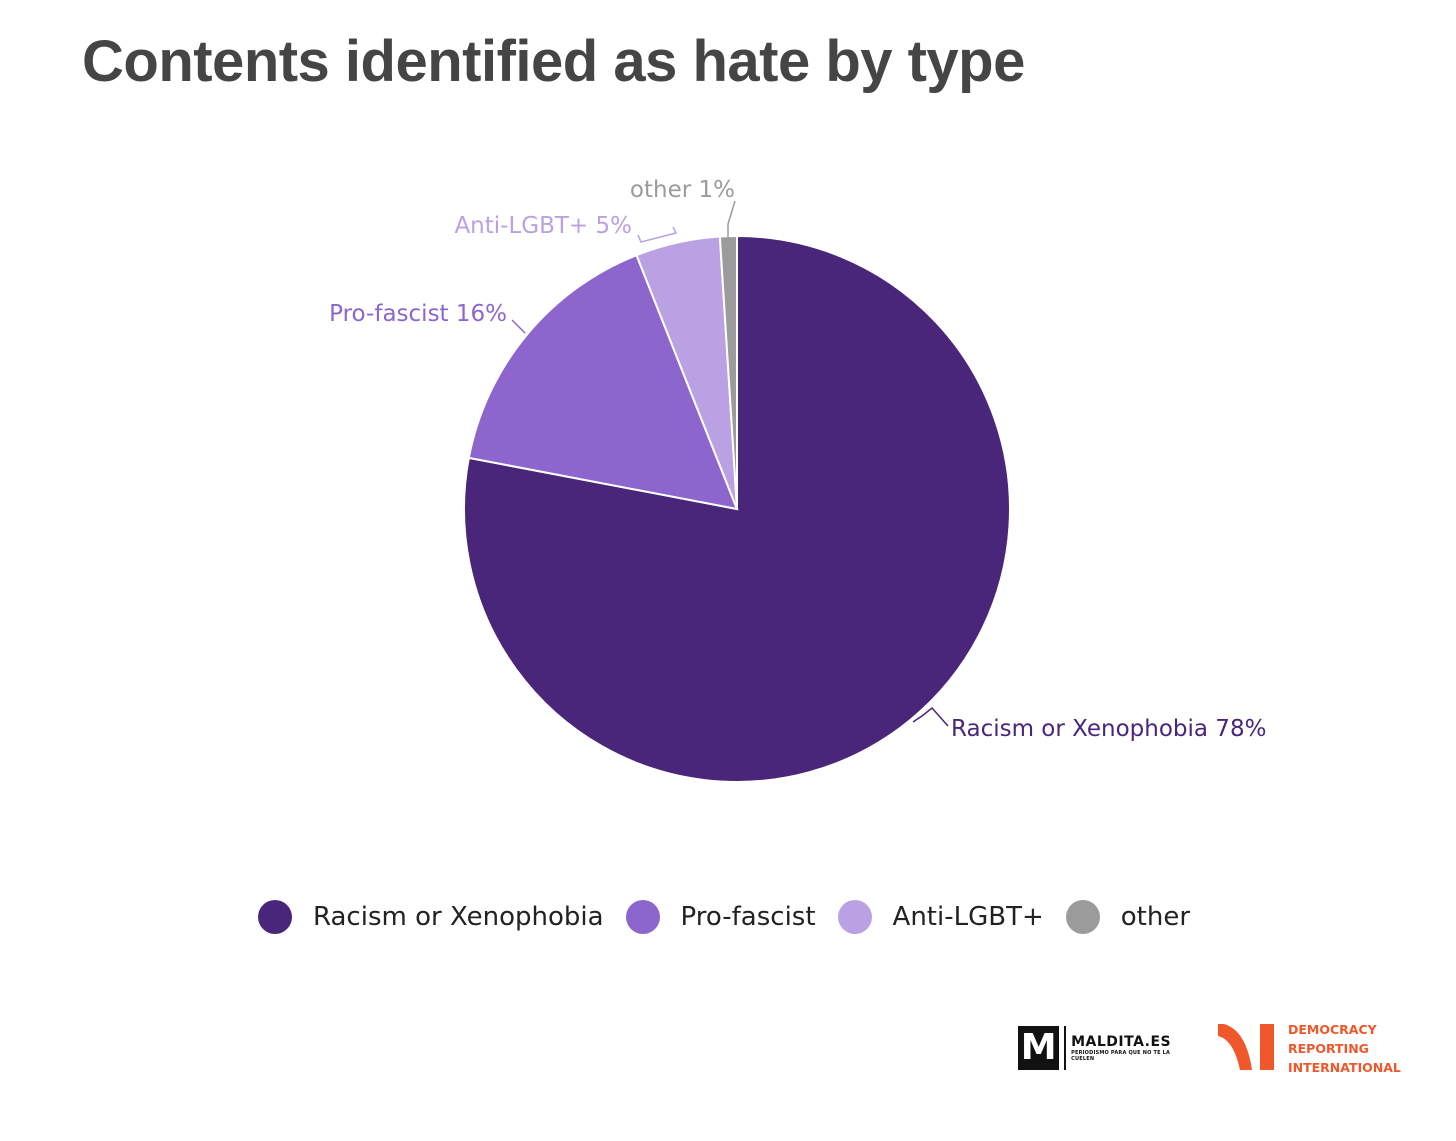  What do you see at coordinates (275, 917) in the screenshot?
I see `legend-swatch-racism` at bounding box center [275, 917].